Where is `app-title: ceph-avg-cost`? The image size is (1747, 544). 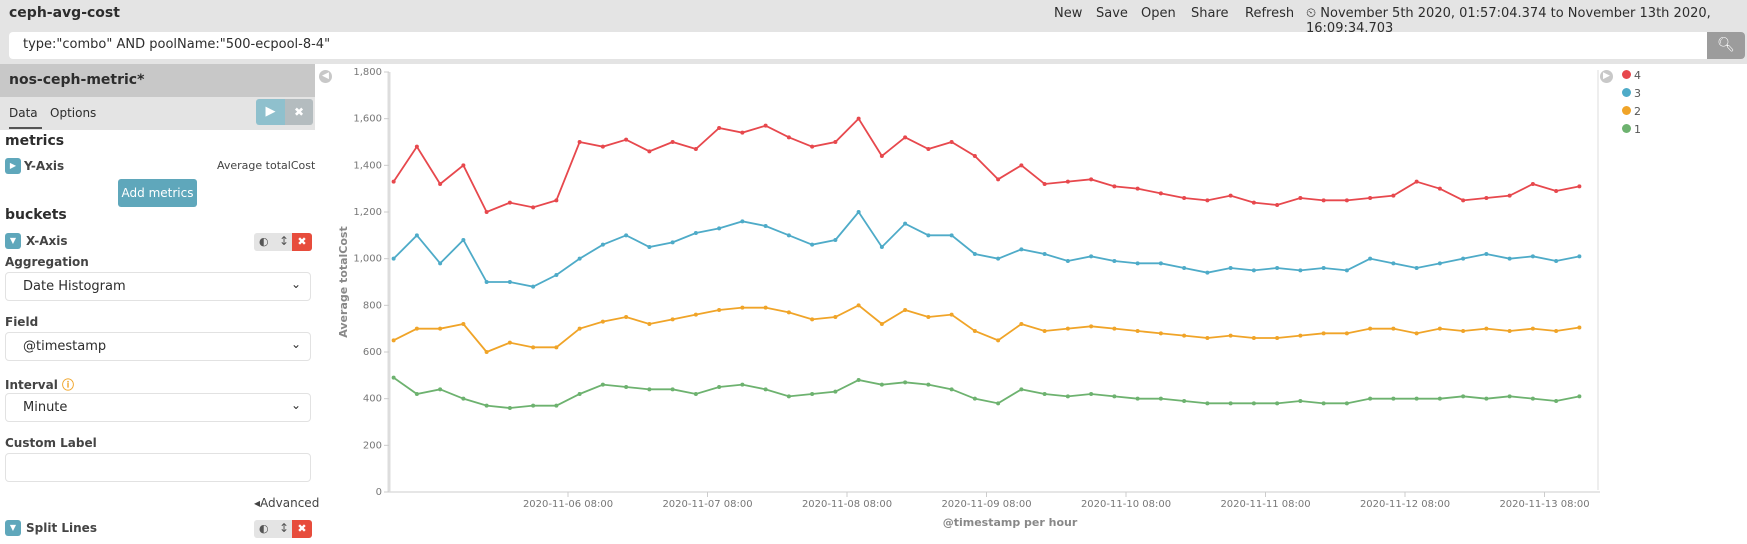
app-title: ceph-avg-cost is located at coordinates (64, 13).